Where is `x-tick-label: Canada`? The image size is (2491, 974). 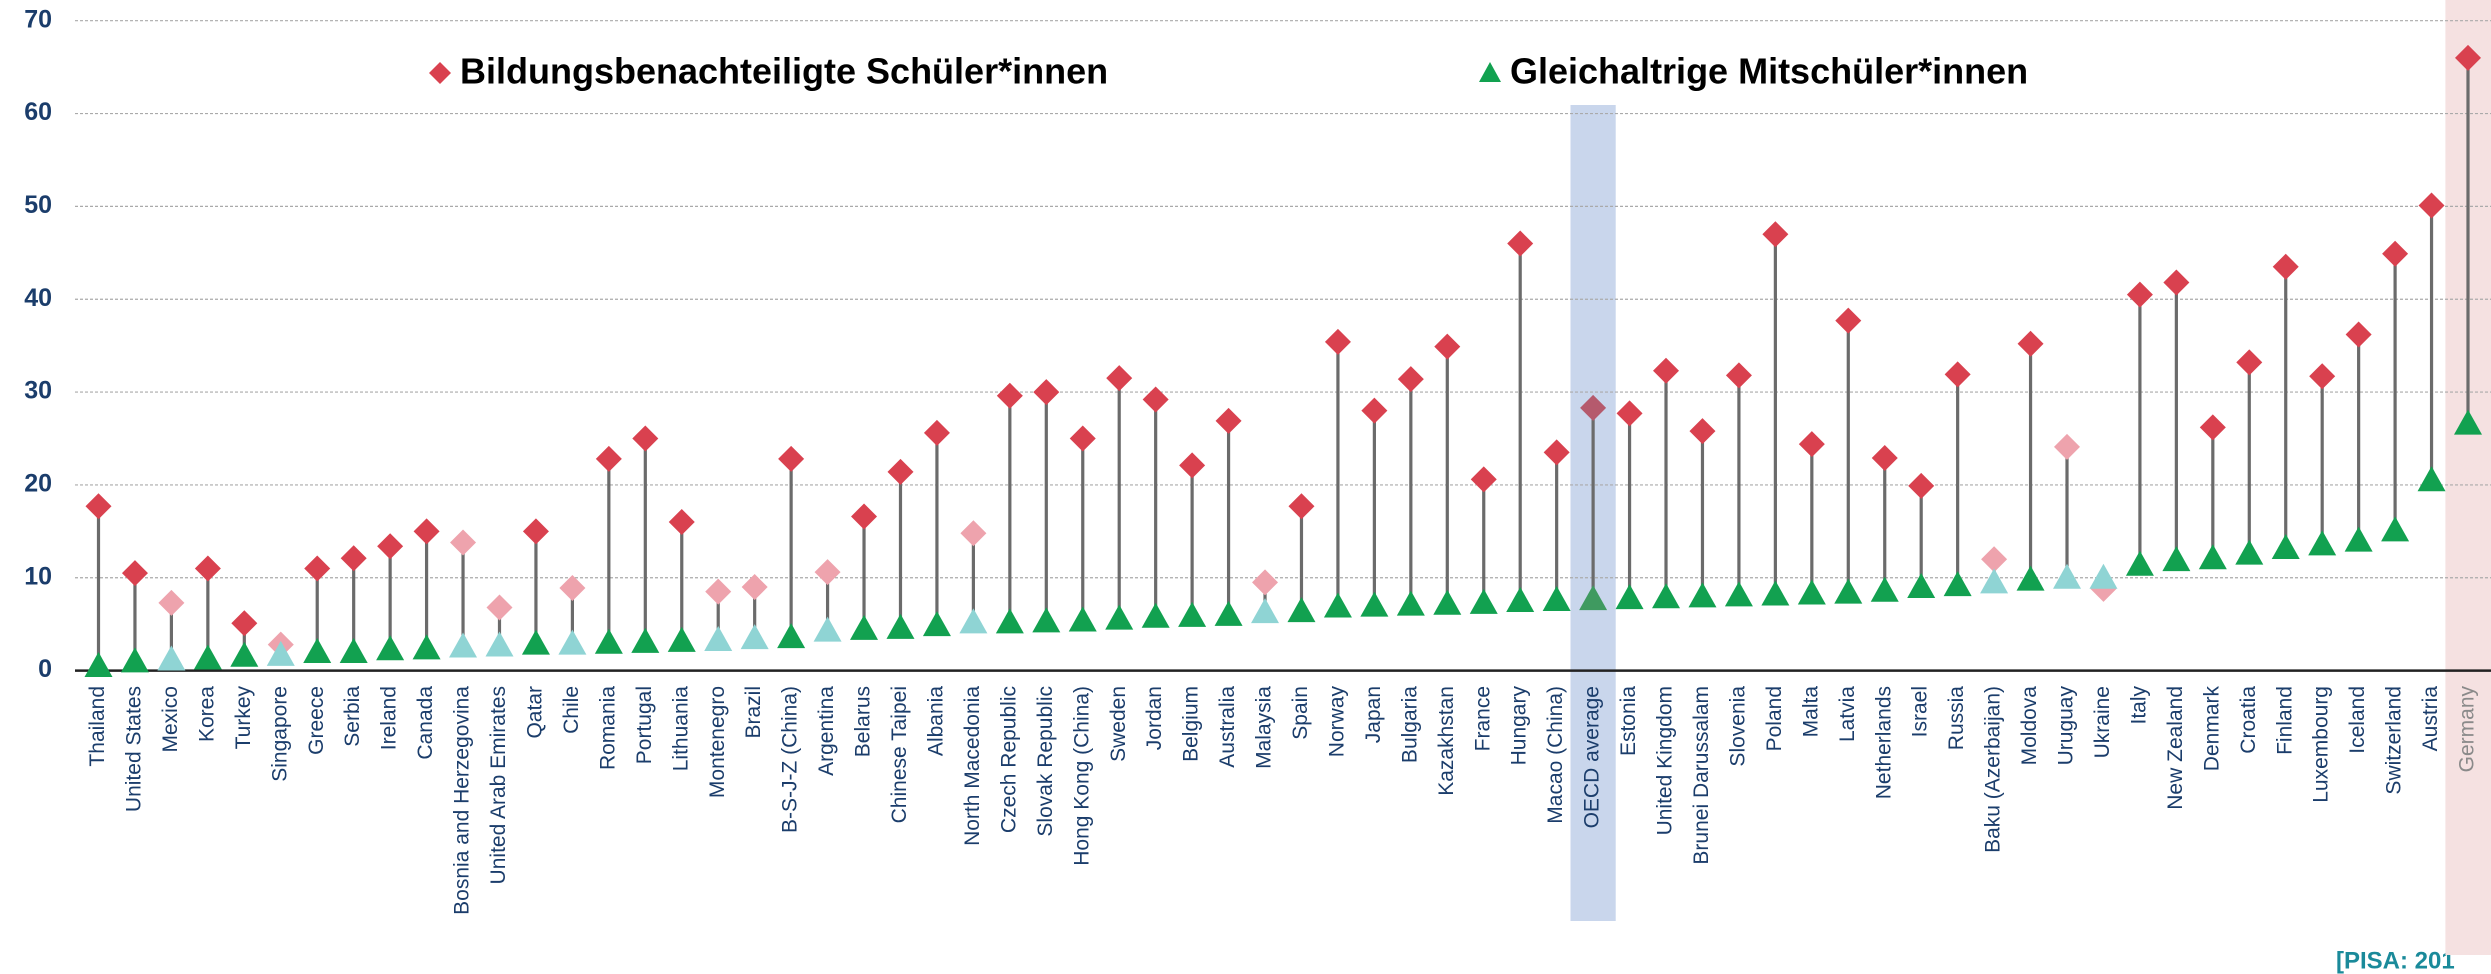
x-tick-label: Canada is located at coordinates (425, 723).